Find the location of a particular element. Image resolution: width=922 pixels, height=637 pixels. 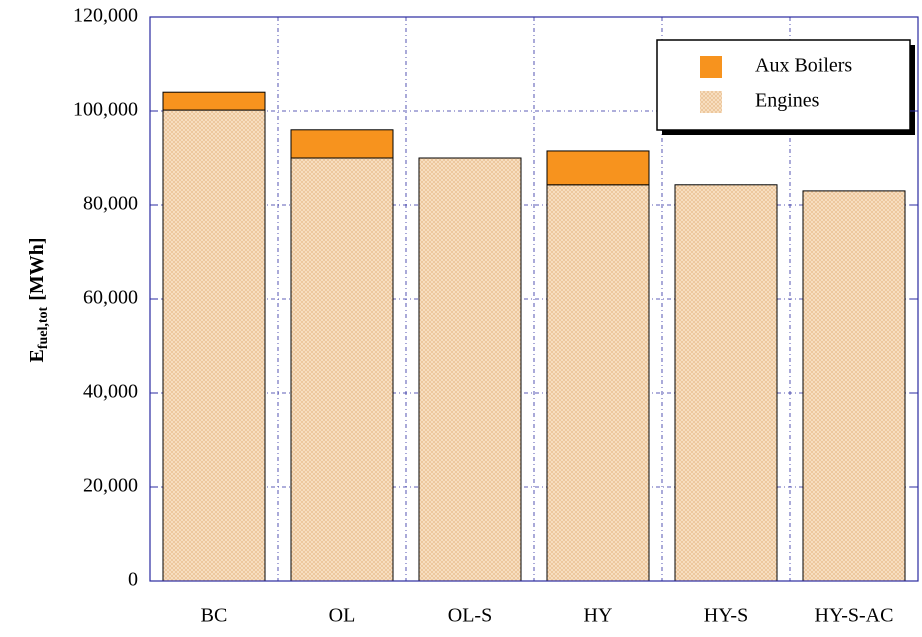

y-tick-label: 120,000 is located at coordinates (105, 16).